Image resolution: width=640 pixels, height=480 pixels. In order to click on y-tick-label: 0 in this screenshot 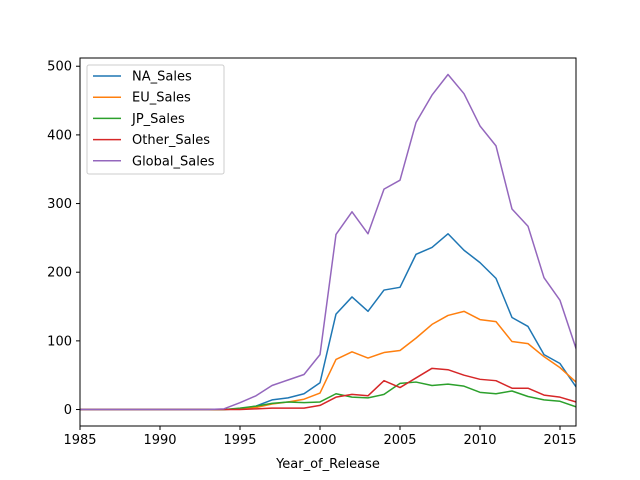, I will do `click(68, 410)`.